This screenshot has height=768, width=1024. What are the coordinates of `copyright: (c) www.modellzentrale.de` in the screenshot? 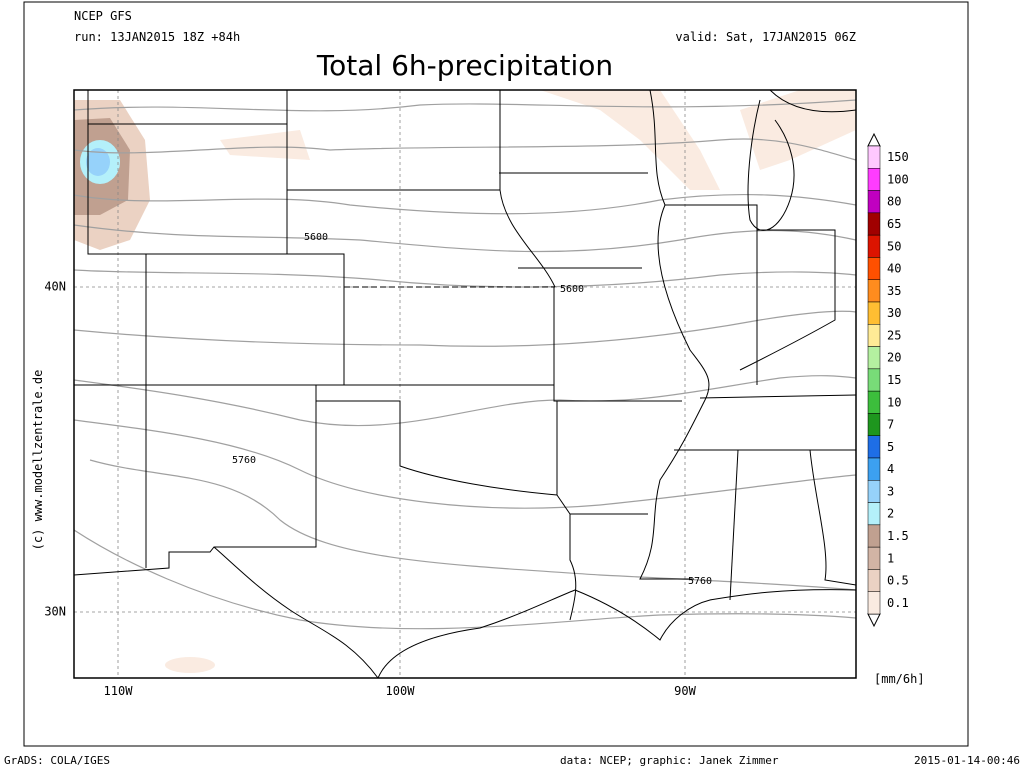 It's located at (38, 460).